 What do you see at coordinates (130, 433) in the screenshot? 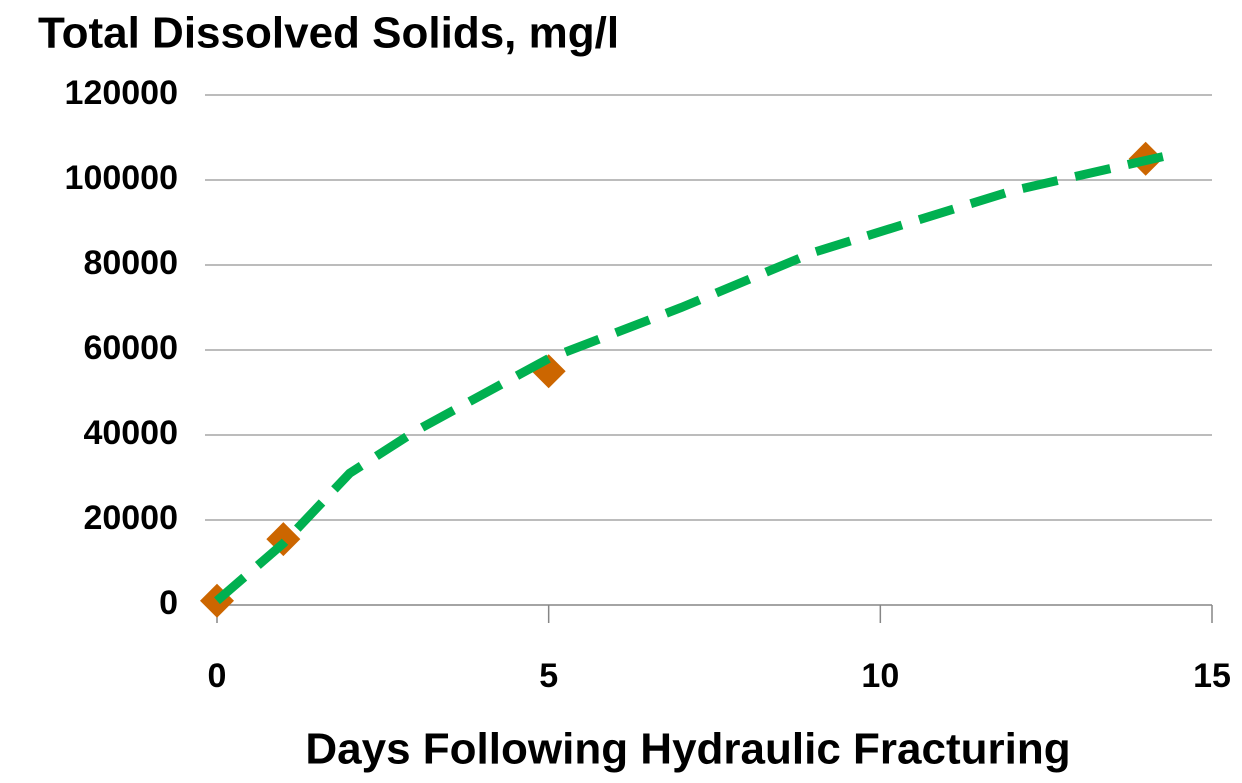
I see `y-tick-label: 40000` at bounding box center [130, 433].